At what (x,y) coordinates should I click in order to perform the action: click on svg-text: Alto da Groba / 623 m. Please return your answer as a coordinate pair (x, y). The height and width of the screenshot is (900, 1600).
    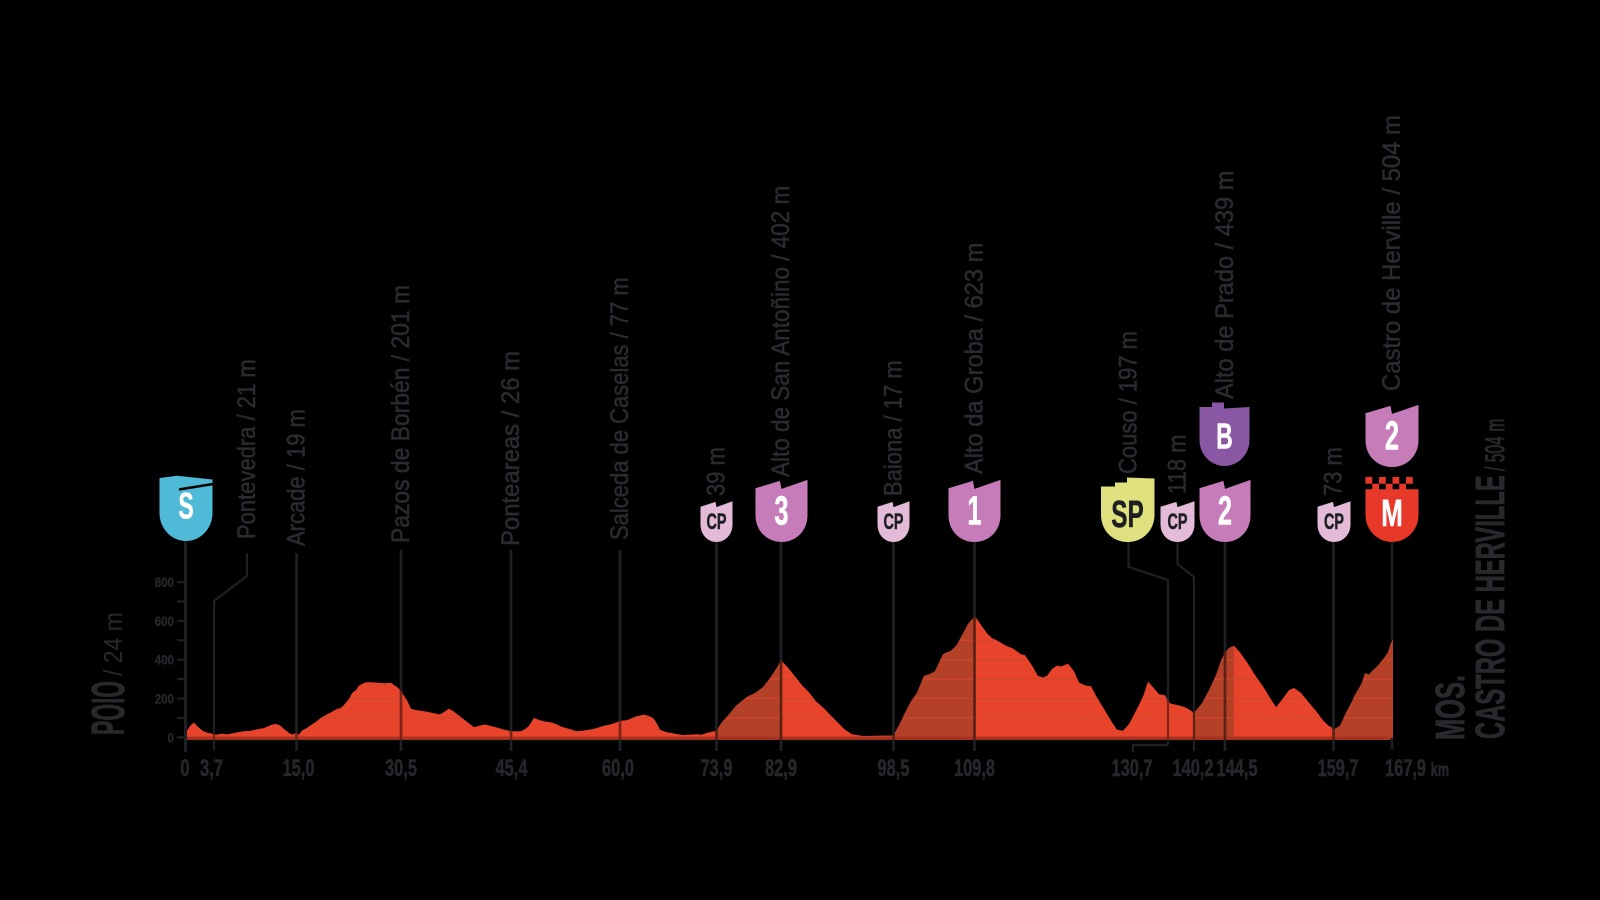
    Looking at the image, I should click on (975, 358).